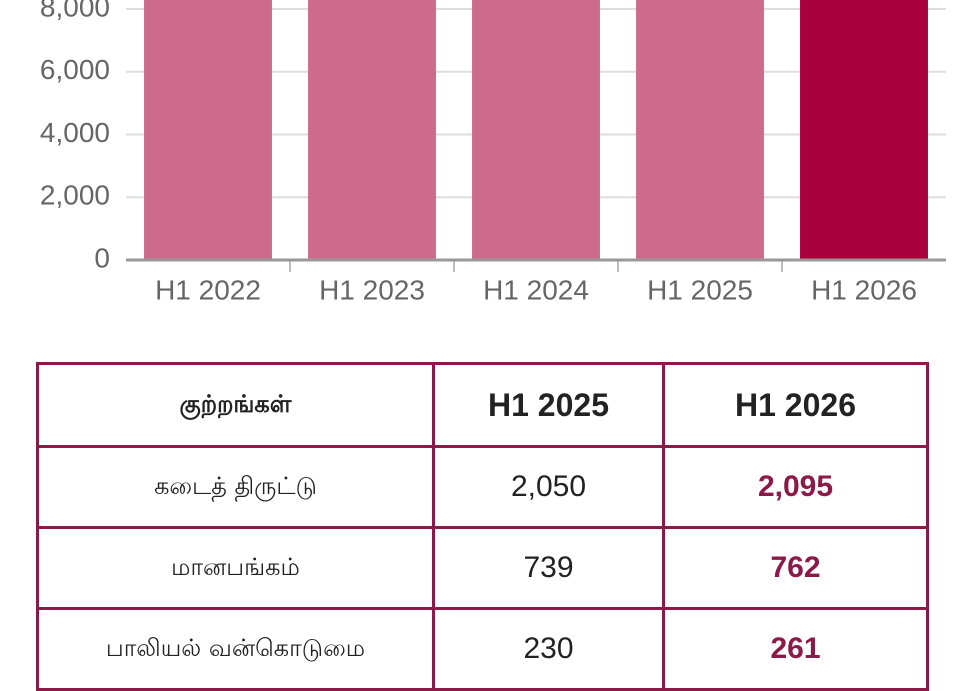 This screenshot has height=691, width=960. What do you see at coordinates (235, 649) in the screenshot?
I see `table-cell: பாலியல் வன்கொடுமை` at bounding box center [235, 649].